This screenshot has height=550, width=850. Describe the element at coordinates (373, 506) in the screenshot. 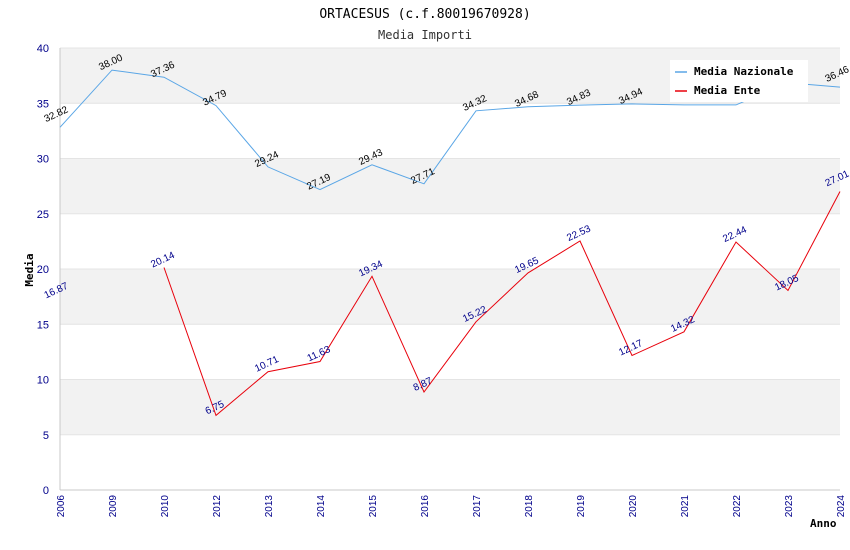

I see `x-tick-label: 2015` at that location.